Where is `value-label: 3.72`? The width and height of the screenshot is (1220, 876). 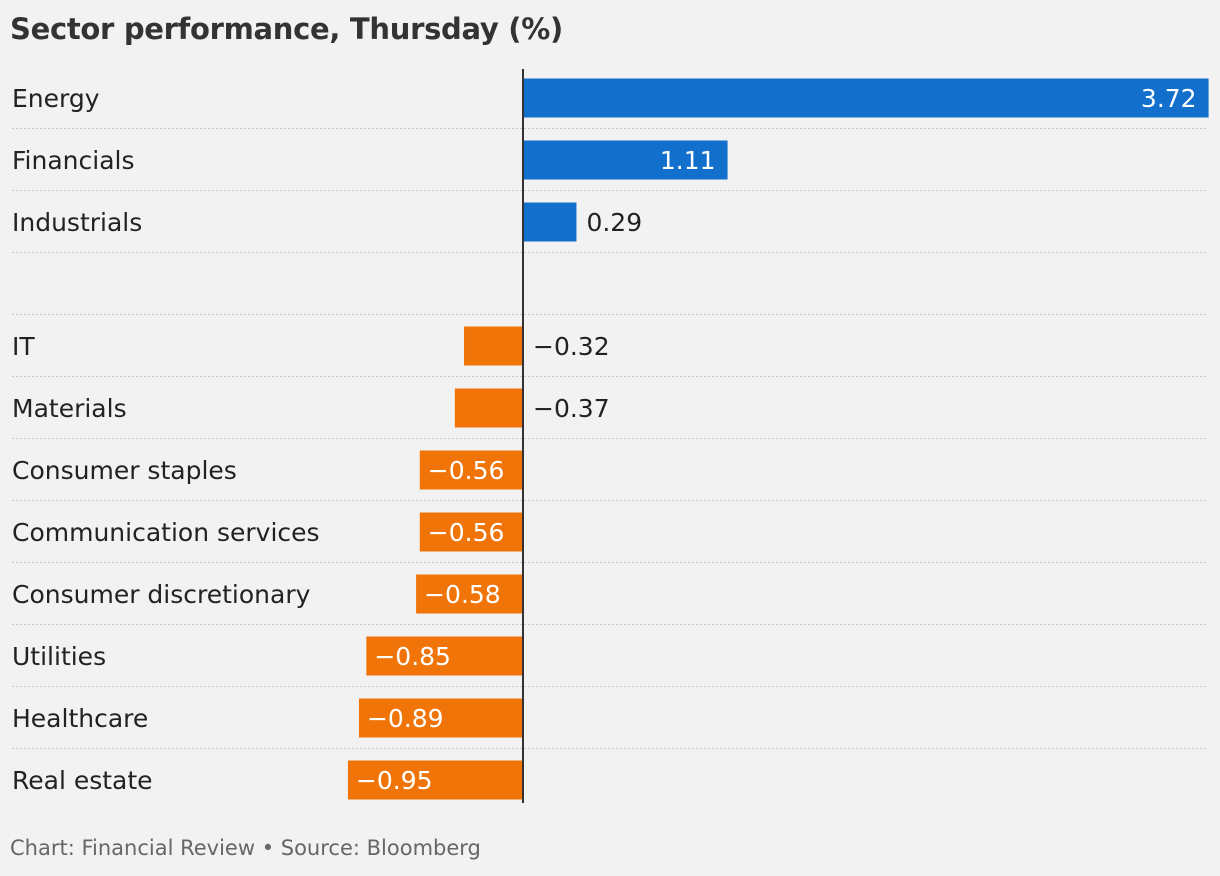 value-label: 3.72 is located at coordinates (1169, 98).